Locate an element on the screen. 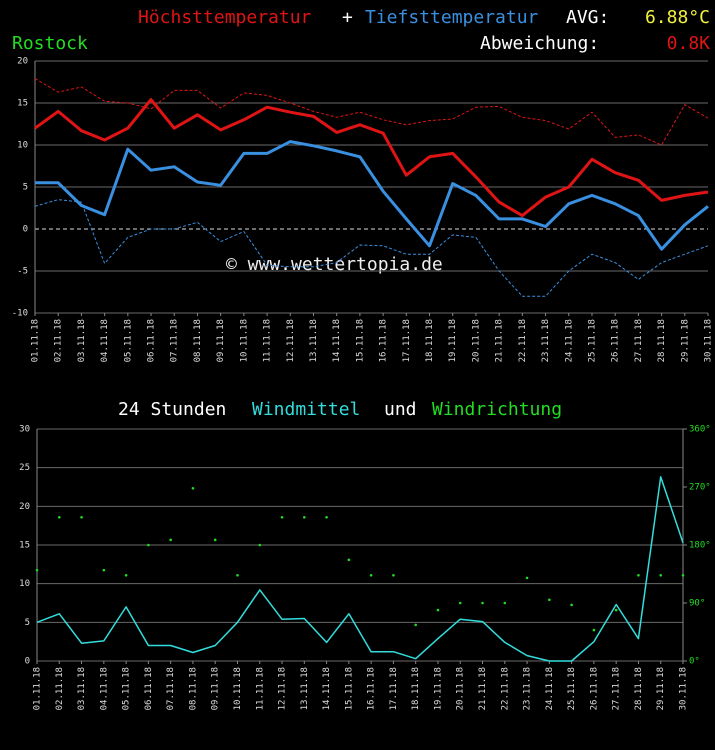  legend-entry: Windrichtung is located at coordinates (497, 409).